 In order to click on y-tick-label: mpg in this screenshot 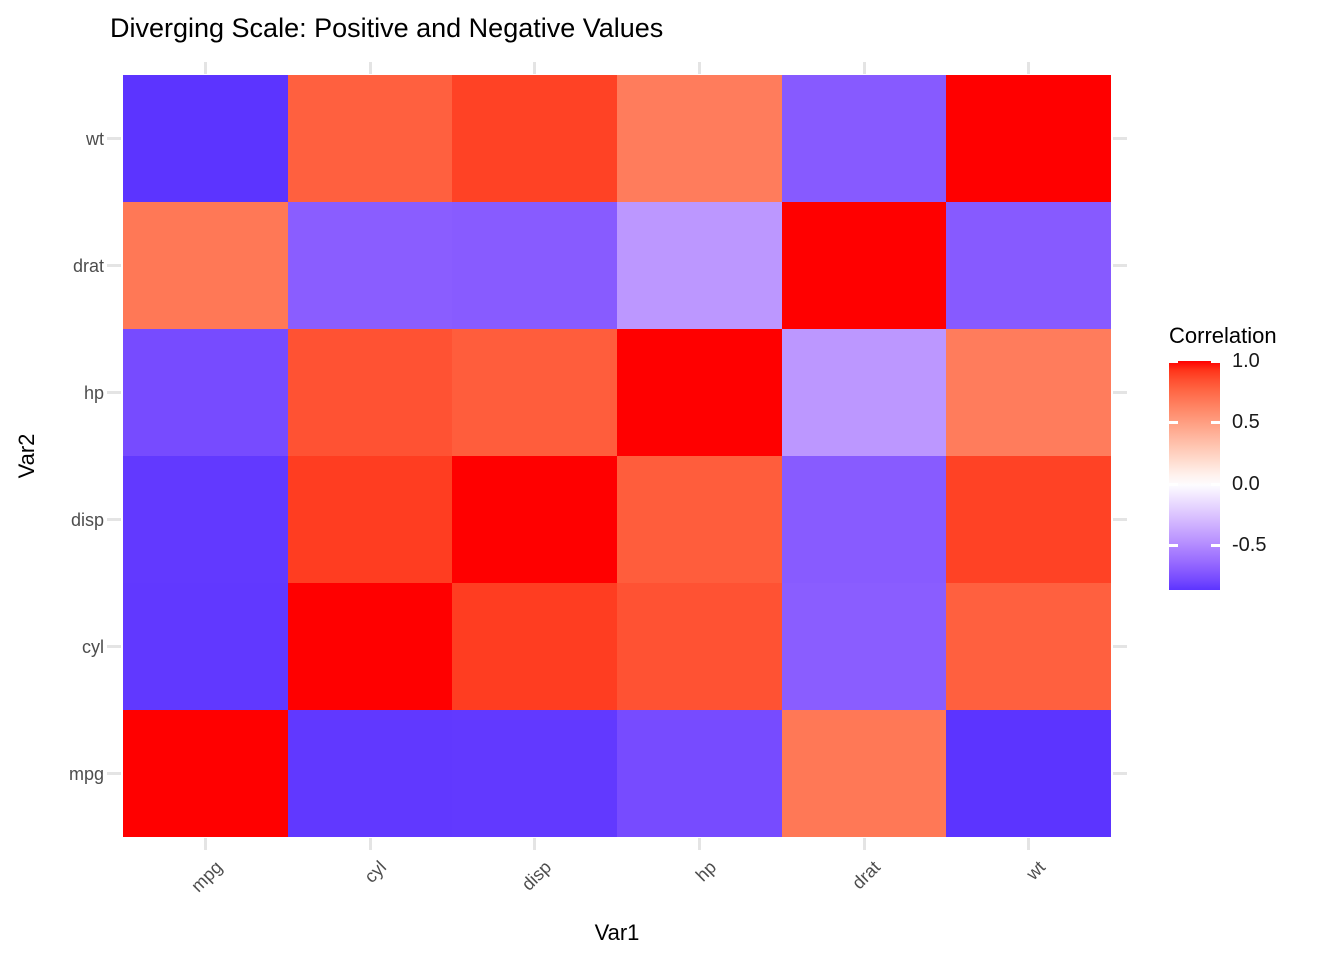, I will do `click(86, 773)`.